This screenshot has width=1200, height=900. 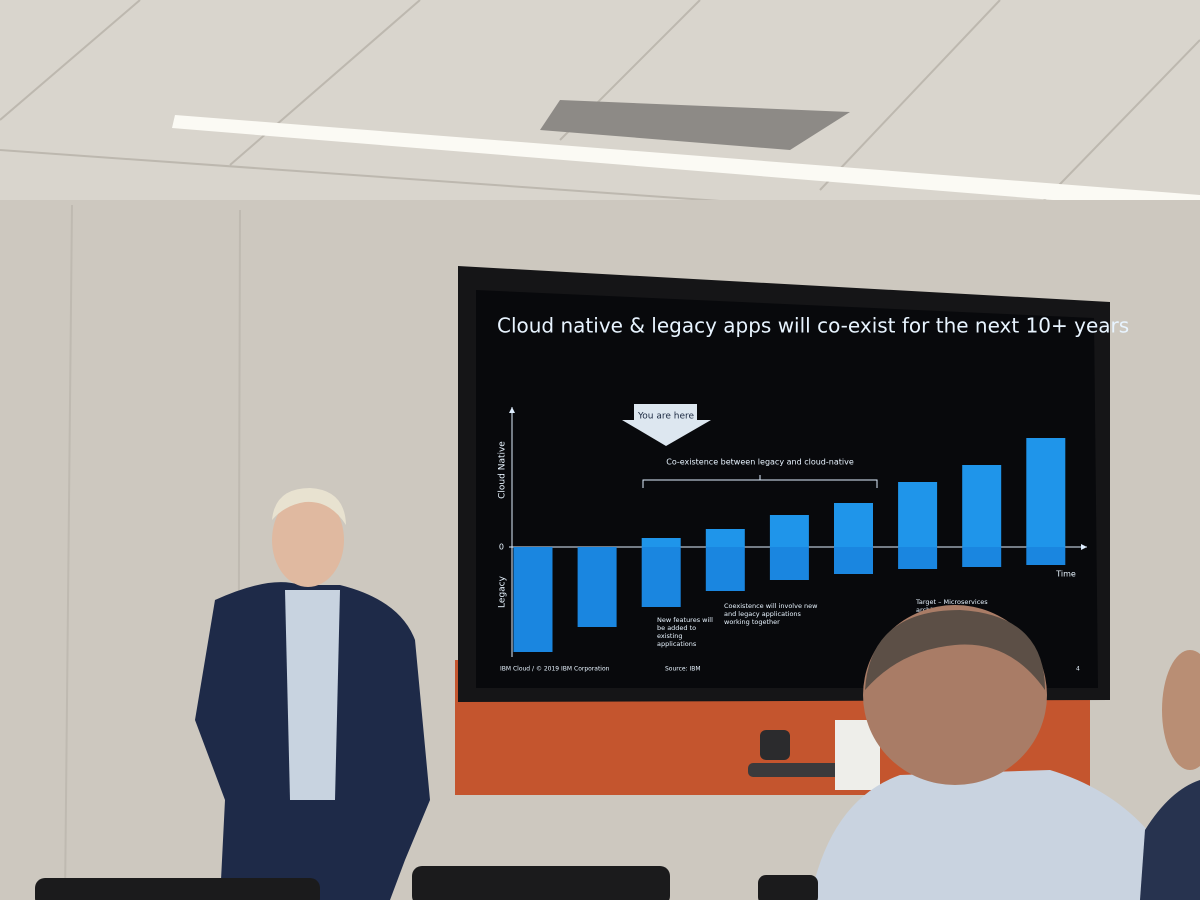 I want to click on presenter-hair, so click(x=309, y=506).